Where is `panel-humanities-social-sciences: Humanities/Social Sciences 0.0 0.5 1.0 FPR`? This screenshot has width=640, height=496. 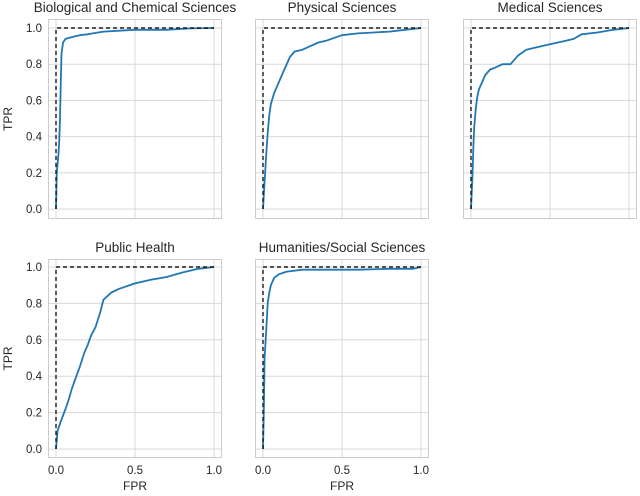 panel-humanities-social-sciences: Humanities/Social Sciences 0.0 0.5 1.0 FPR is located at coordinates (342, 366).